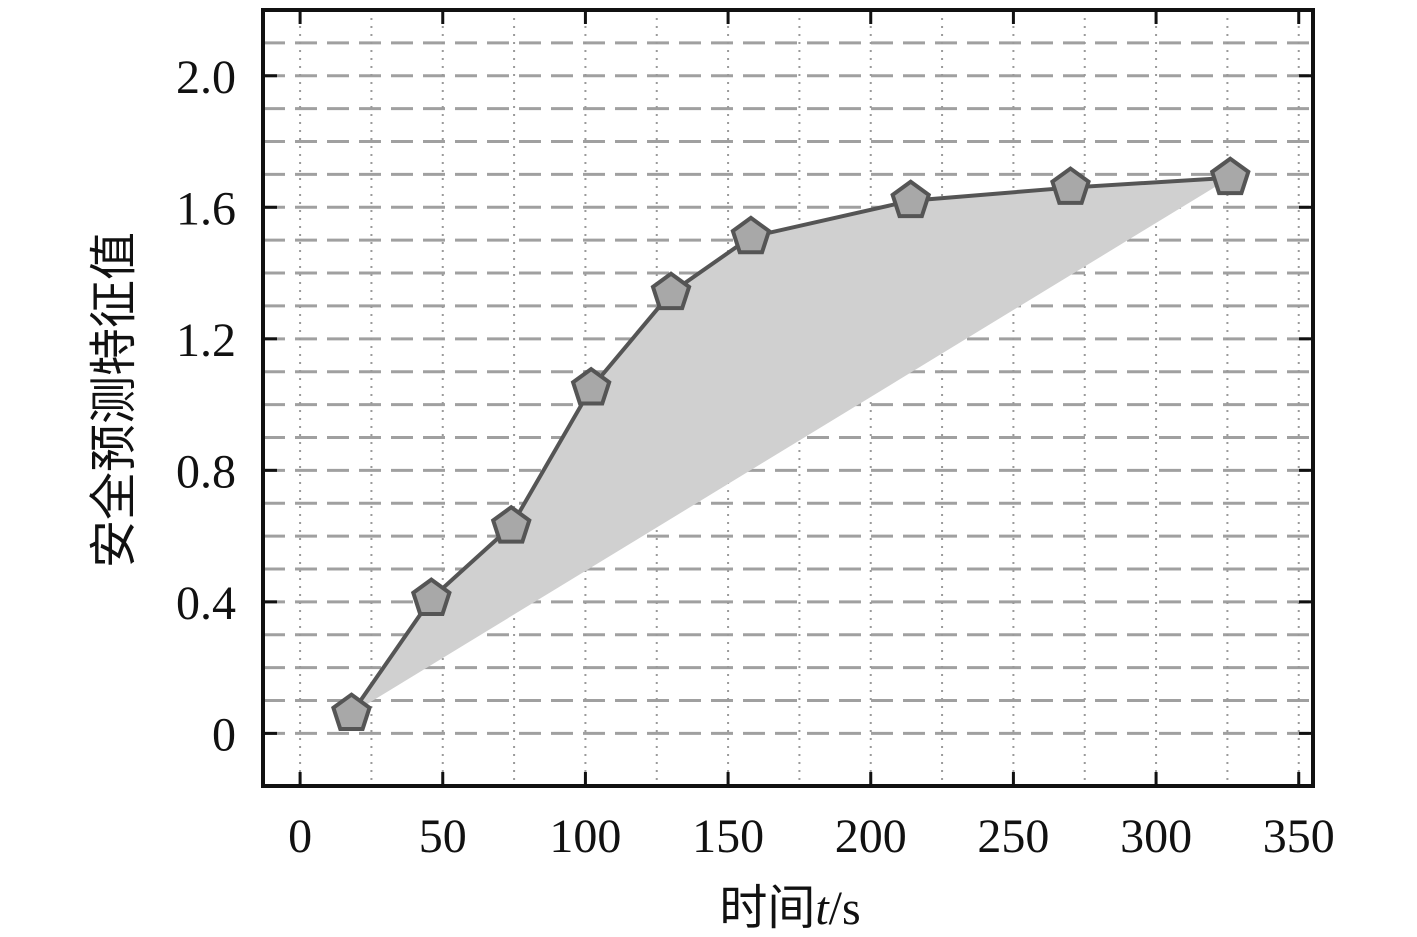  I want to click on x-tick-label: 250, so click(1013, 836).